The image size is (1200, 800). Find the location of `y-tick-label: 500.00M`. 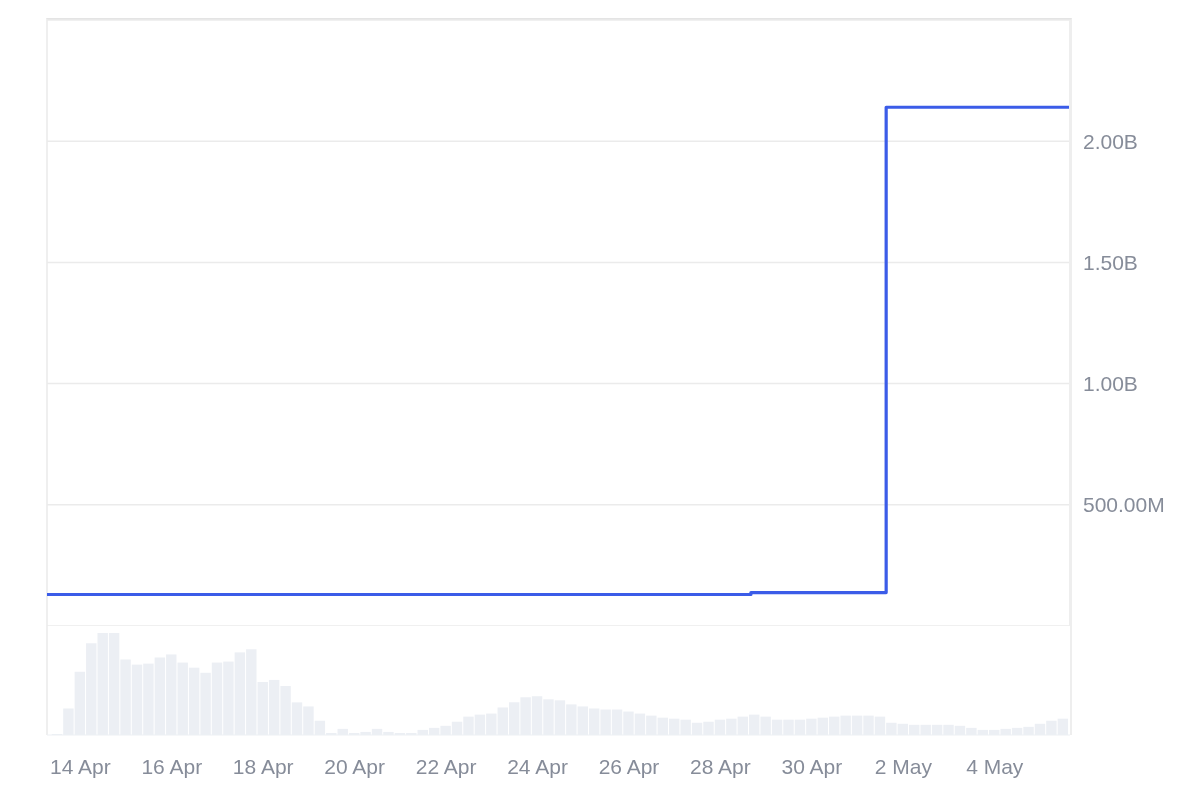

y-tick-label: 500.00M is located at coordinates (1124, 505).